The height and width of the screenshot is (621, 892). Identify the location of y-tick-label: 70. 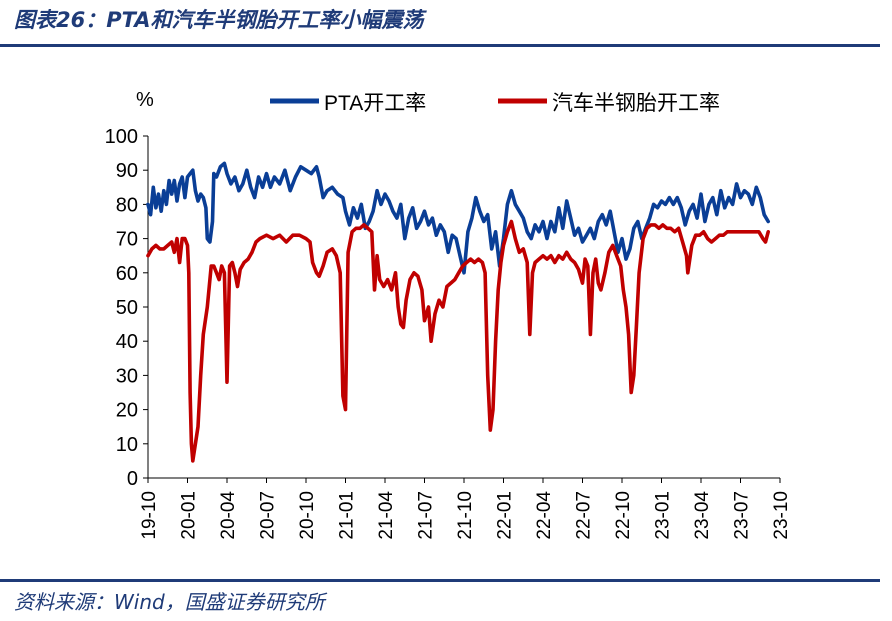
(127, 240).